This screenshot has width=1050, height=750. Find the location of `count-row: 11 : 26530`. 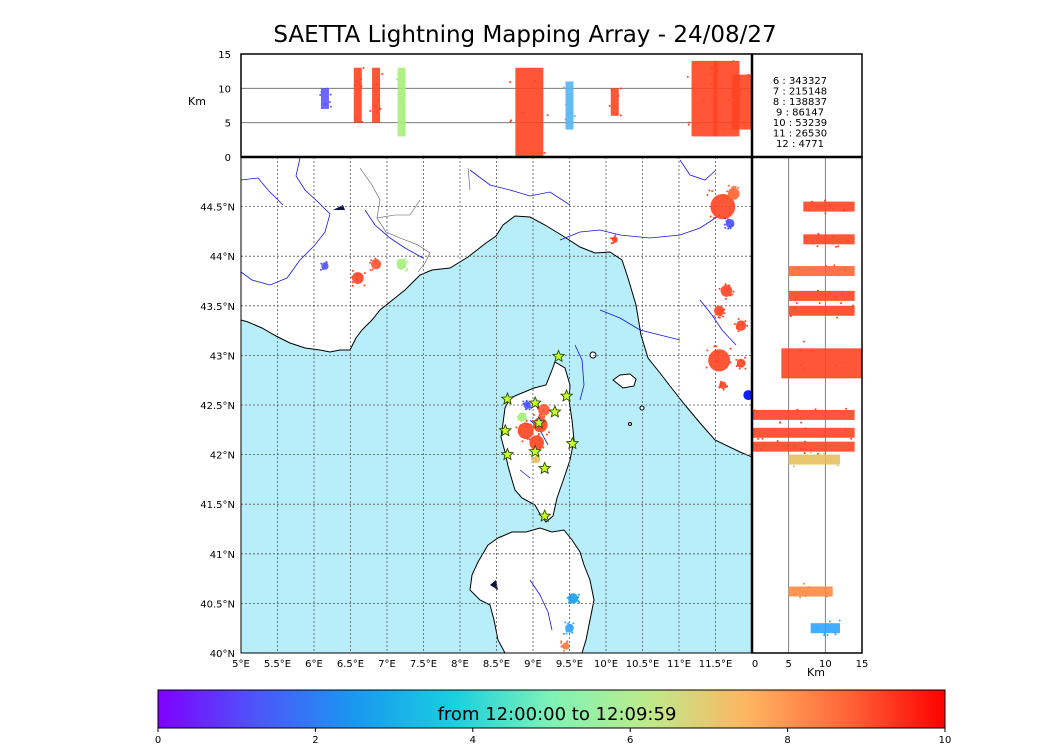

count-row: 11 : 26530 is located at coordinates (800, 134).